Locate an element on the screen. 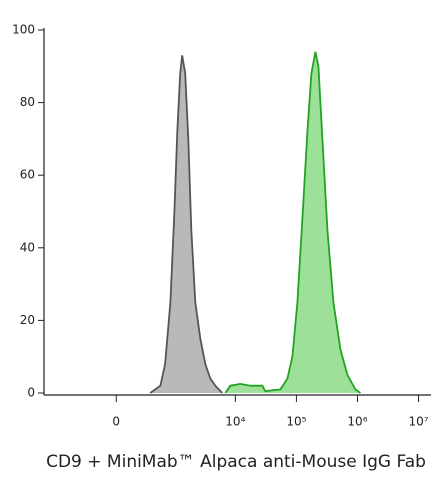  x-tick-label: 10⁶ is located at coordinates (357, 422).